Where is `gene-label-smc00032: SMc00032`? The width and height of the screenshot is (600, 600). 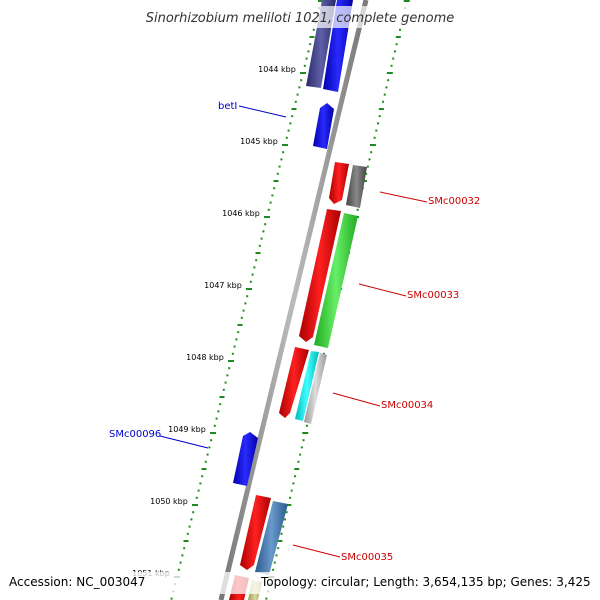 gene-label-smc00032: SMc00032 is located at coordinates (454, 201).